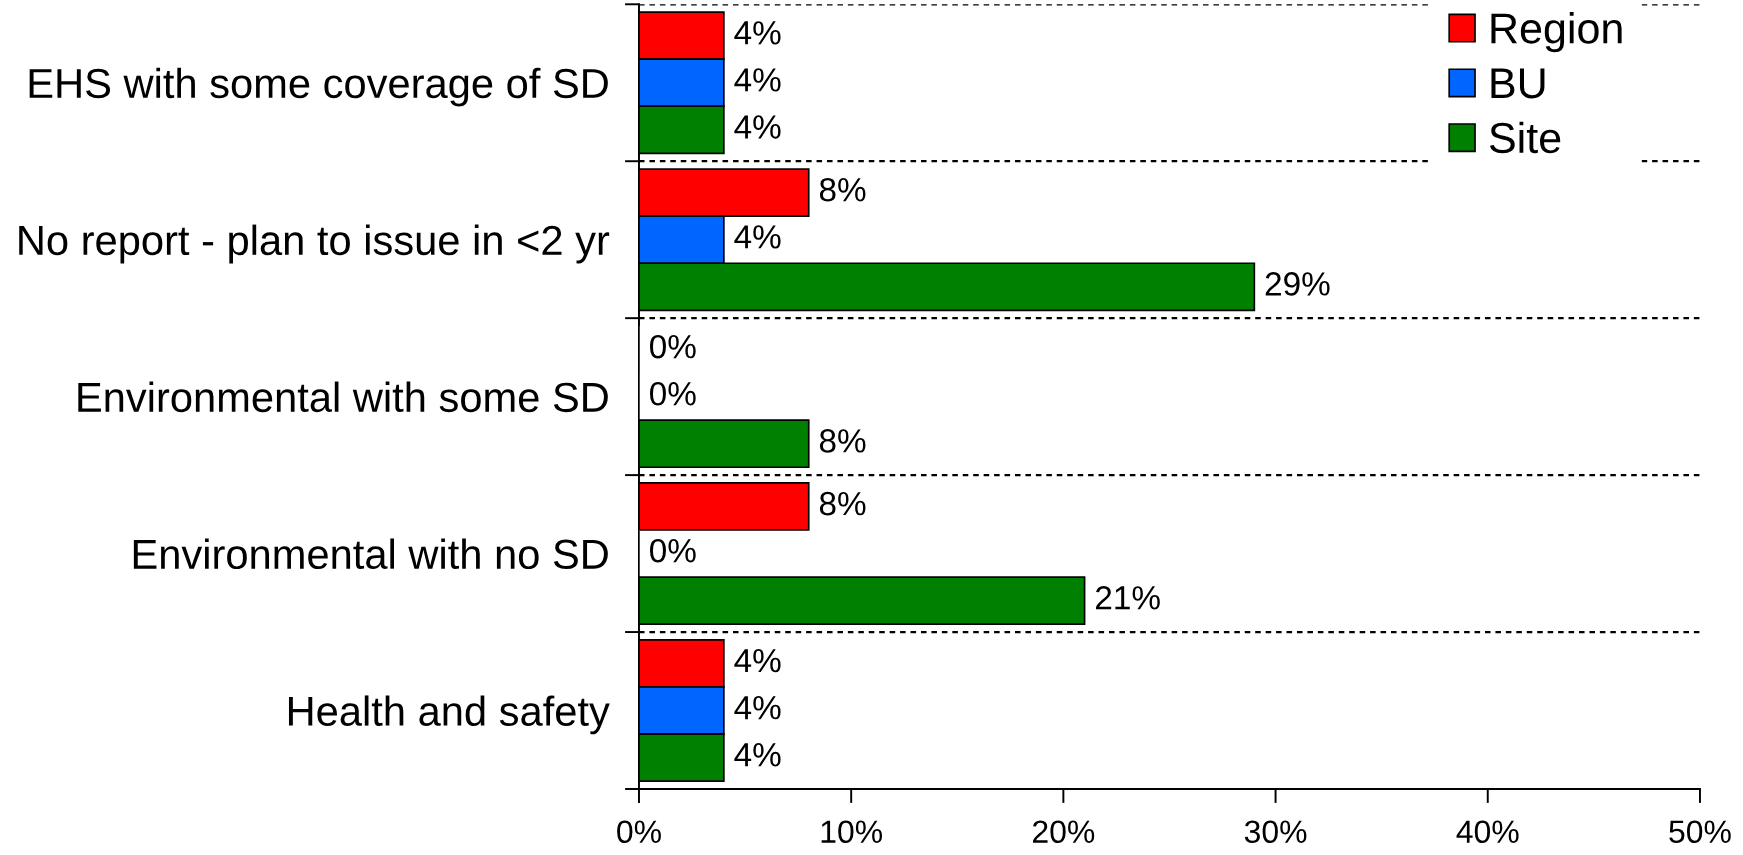  What do you see at coordinates (1487, 832) in the screenshot?
I see `x-tick-label: 40%` at bounding box center [1487, 832].